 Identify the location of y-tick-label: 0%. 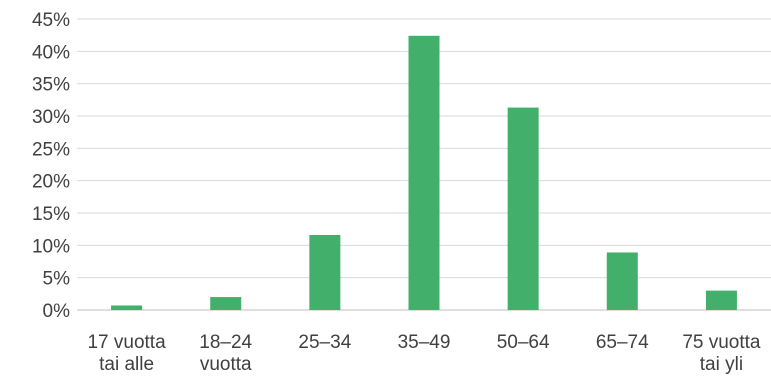
(57, 311).